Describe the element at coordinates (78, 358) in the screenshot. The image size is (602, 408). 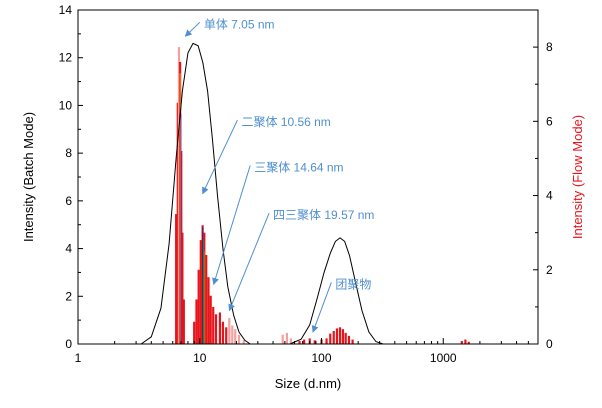
I see `x-tick-label: 1` at that location.